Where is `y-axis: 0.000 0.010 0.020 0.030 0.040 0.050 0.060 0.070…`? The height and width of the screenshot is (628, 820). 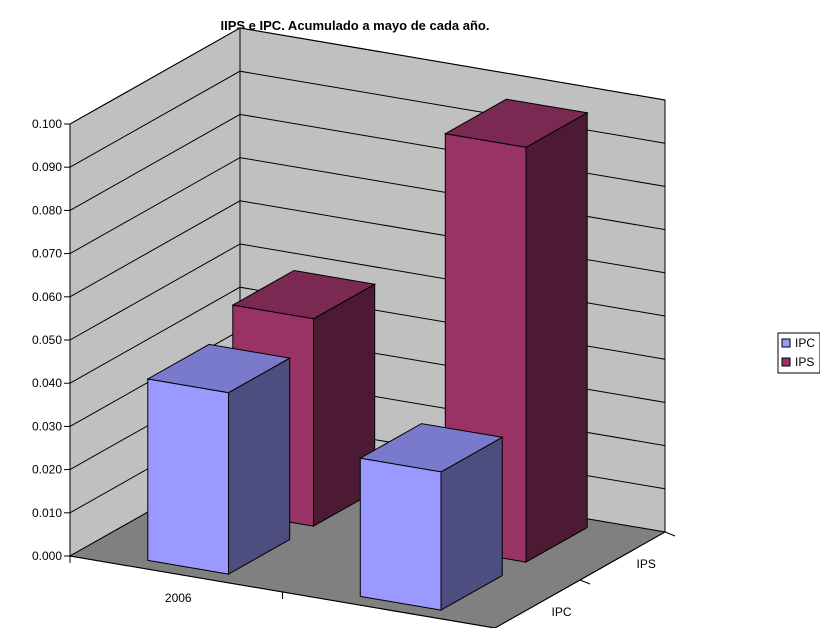
y-axis: 0.000 0.010 0.020 0.030 0.040 0.050 0.060 0.070… is located at coordinates (51, 340).